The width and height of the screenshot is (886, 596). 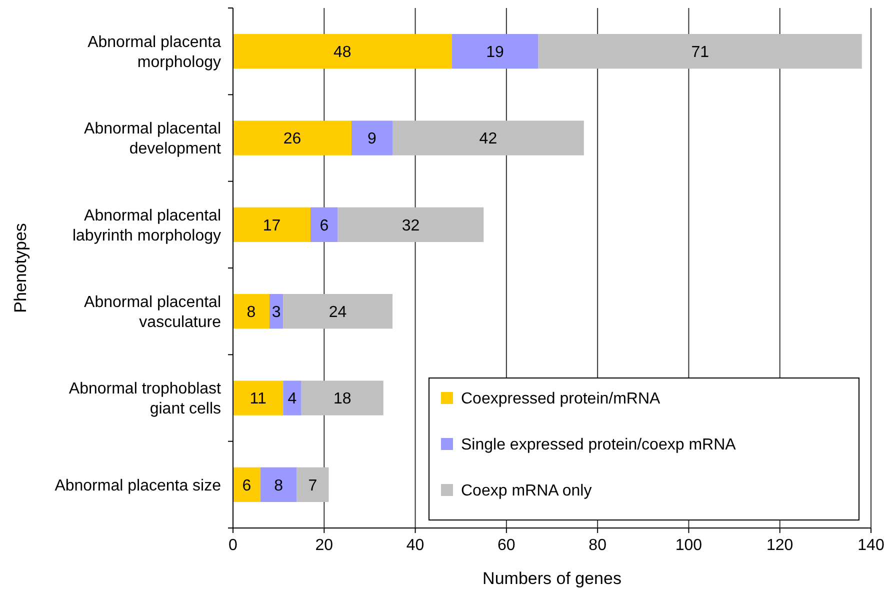 I want to click on x-tick-label: 100, so click(x=688, y=545).